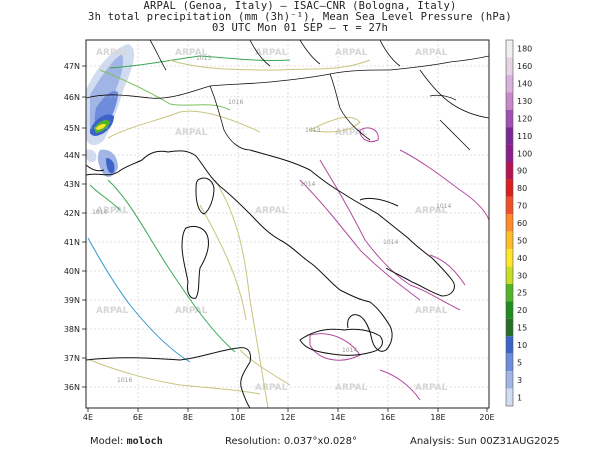 The image size is (600, 450). I want to click on colorbar-label: 110, so click(524, 136).